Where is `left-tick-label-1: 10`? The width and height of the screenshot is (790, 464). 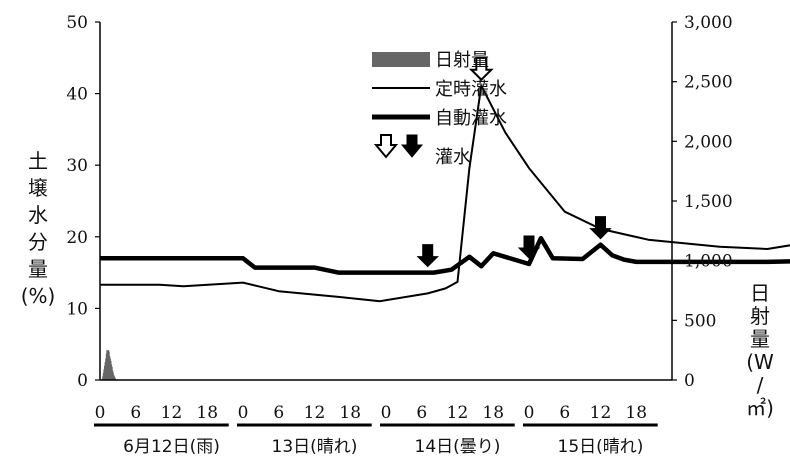 left-tick-label-1: 10 is located at coordinates (77, 309).